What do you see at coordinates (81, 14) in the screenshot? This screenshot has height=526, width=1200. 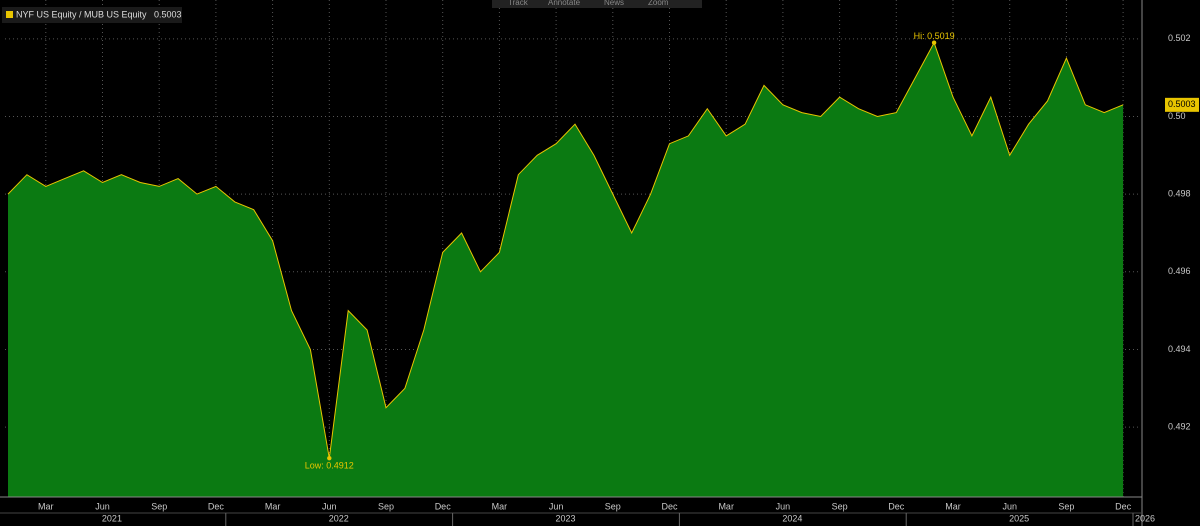 I see `legend-label: NYF US Equity / MUB US Equity` at bounding box center [81, 14].